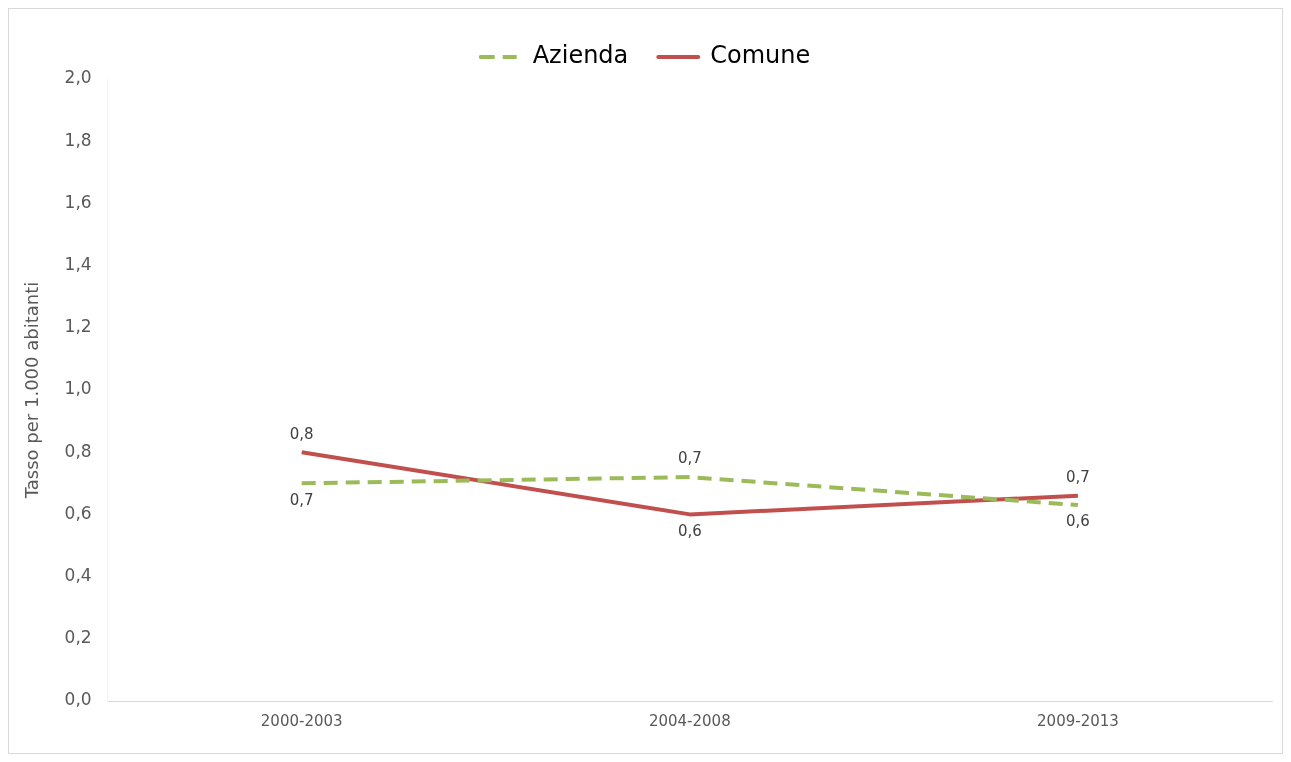 The image size is (1291, 762). I want to click on y-tick-label: 0,4, so click(78, 575).